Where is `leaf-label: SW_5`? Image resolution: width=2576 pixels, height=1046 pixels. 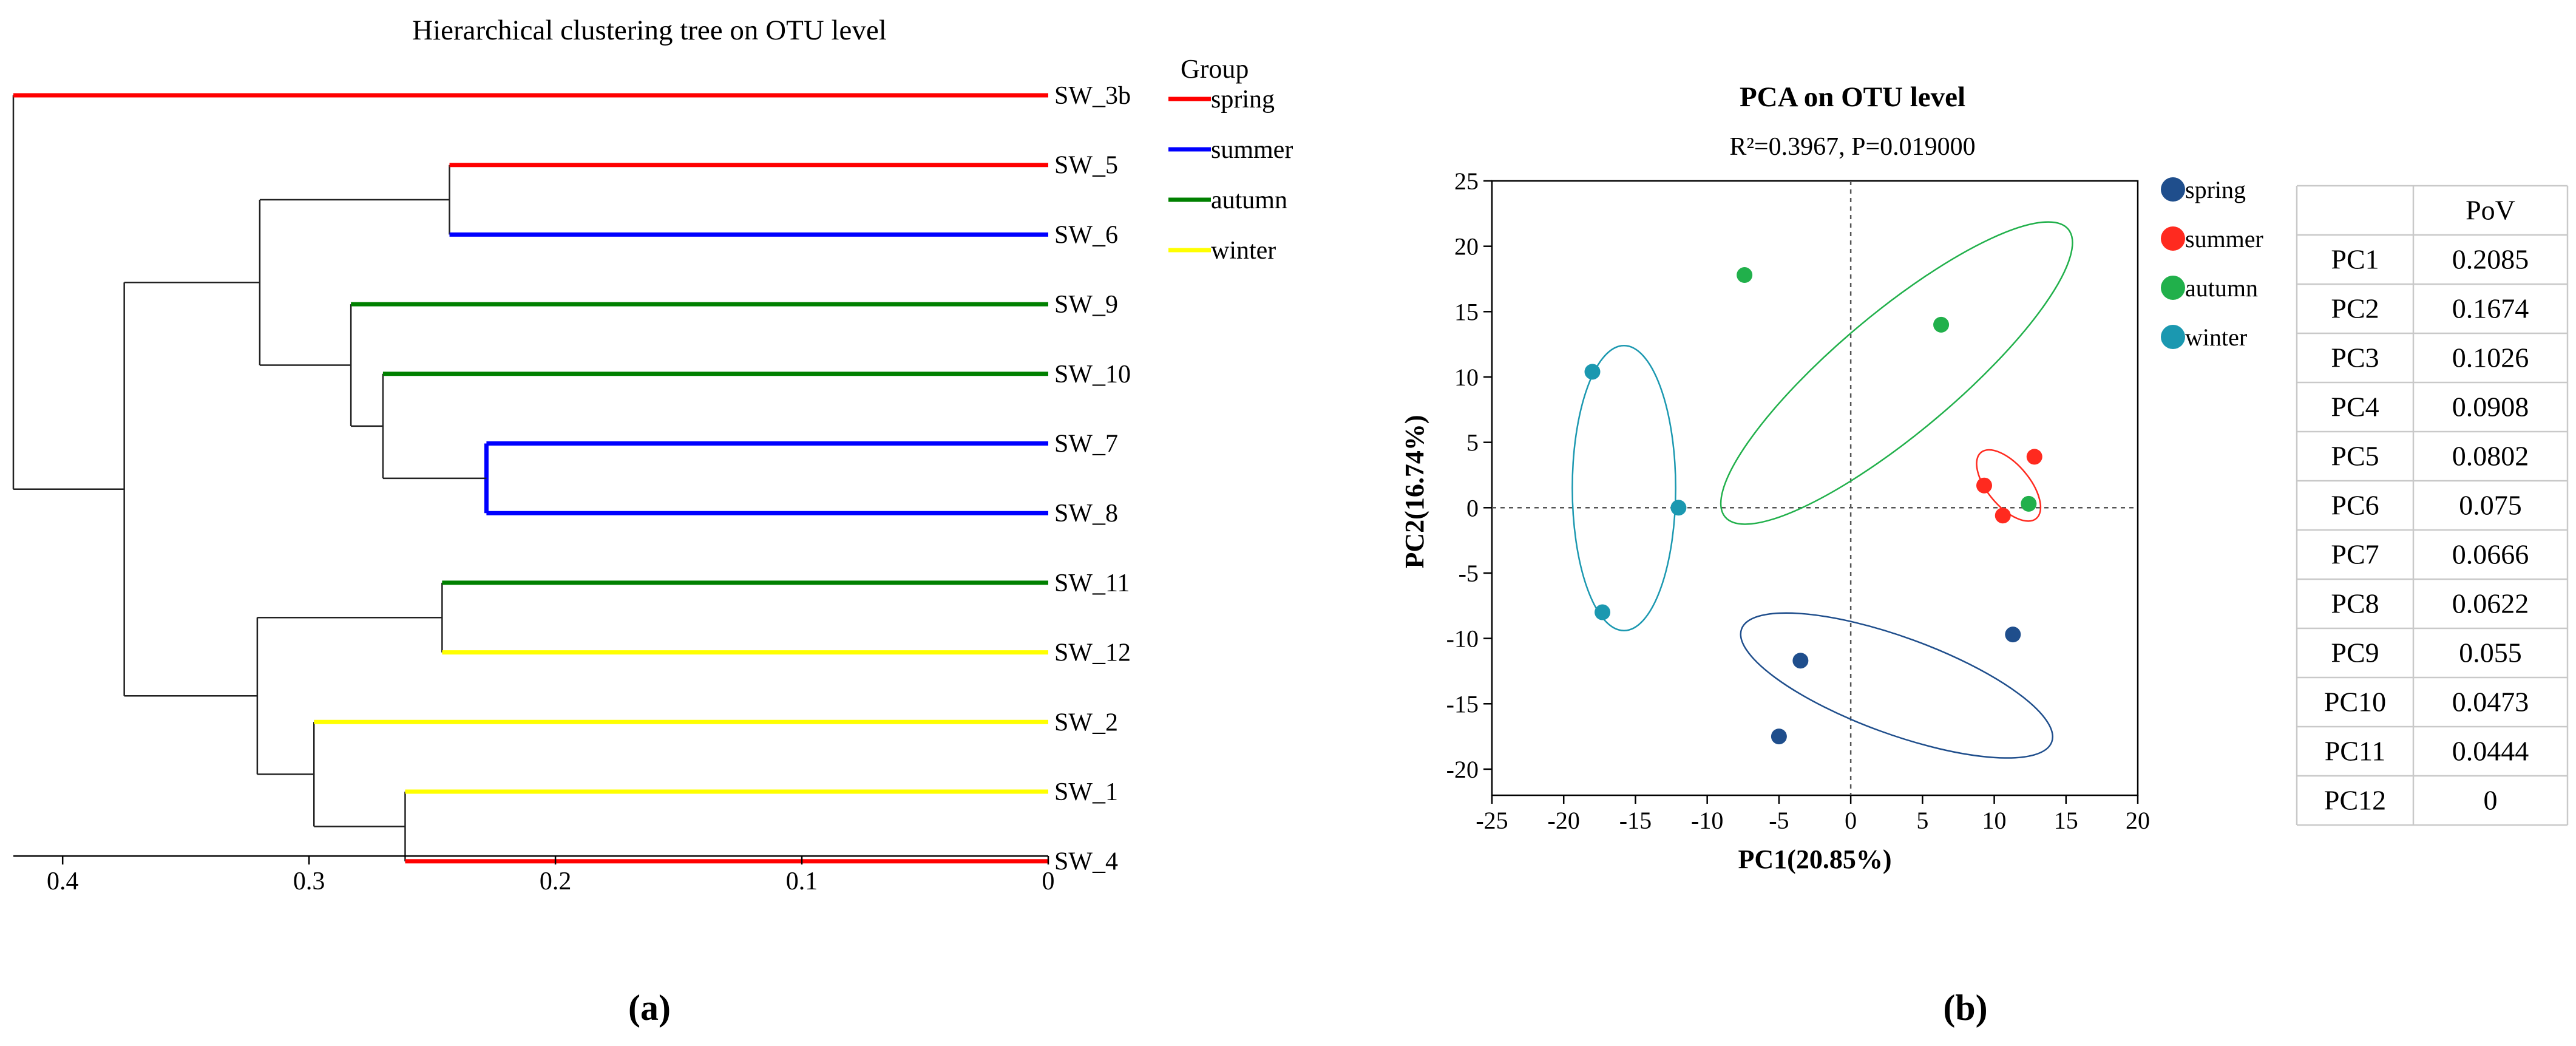
leaf-label: SW_5 is located at coordinates (1086, 166).